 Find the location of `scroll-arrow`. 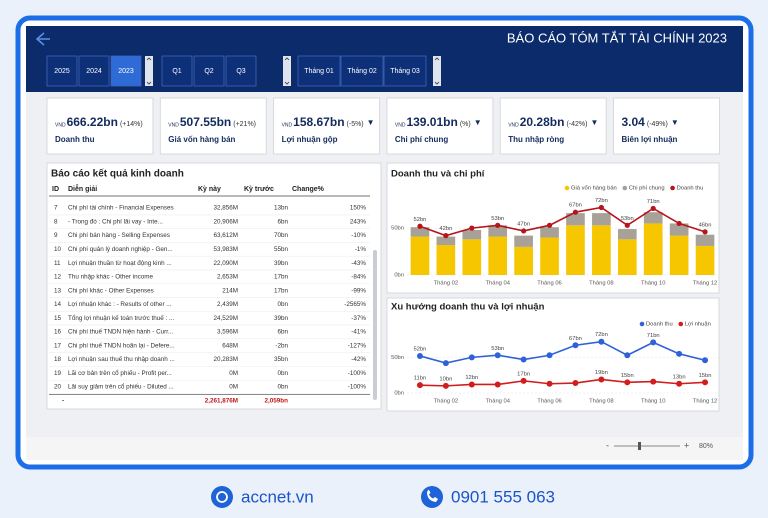

scroll-arrow is located at coordinates (287, 71).